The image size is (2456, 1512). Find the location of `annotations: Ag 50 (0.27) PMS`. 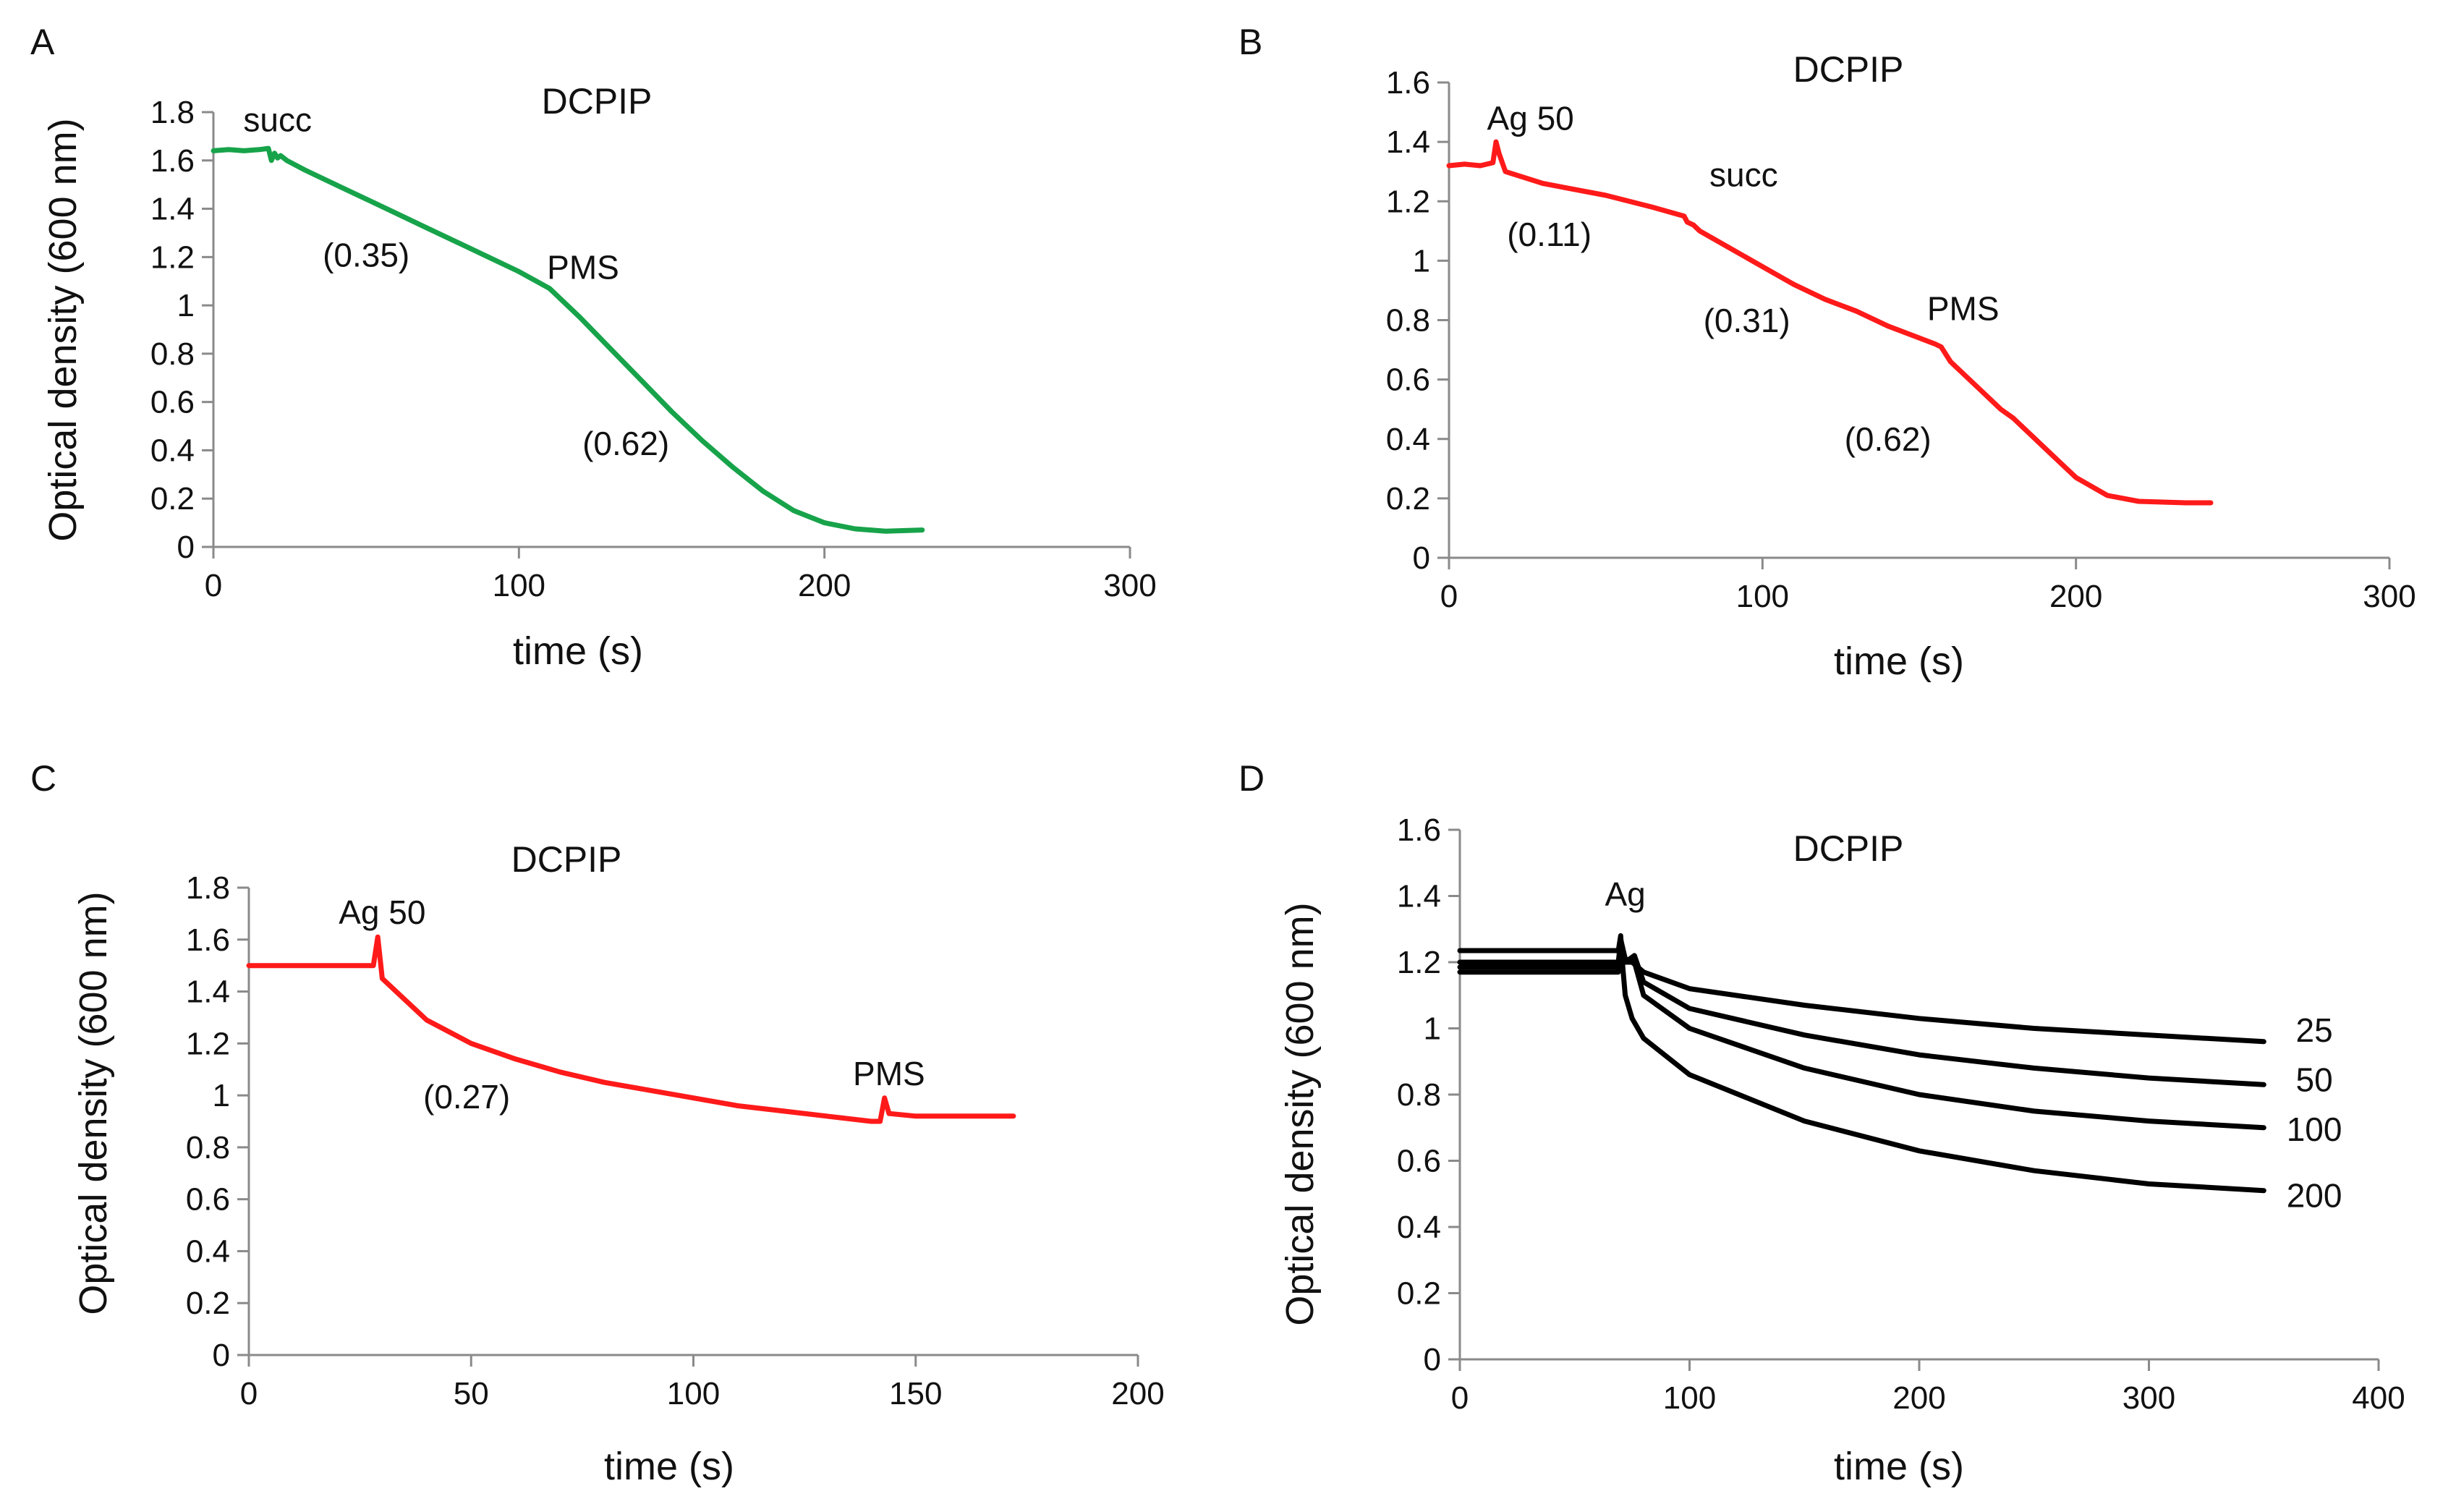

annotations: Ag 50 (0.27) PMS is located at coordinates (632, 1004).